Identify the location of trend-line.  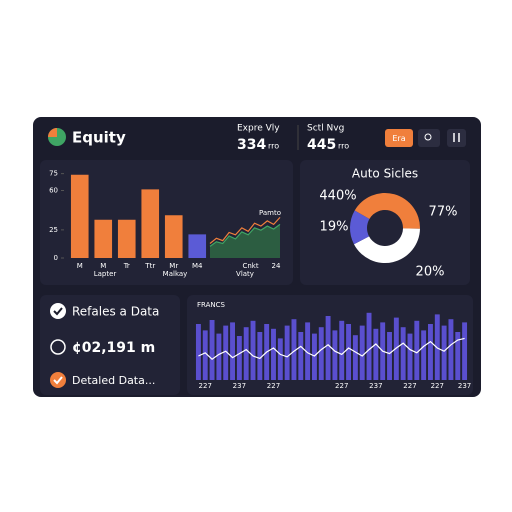
(331, 348).